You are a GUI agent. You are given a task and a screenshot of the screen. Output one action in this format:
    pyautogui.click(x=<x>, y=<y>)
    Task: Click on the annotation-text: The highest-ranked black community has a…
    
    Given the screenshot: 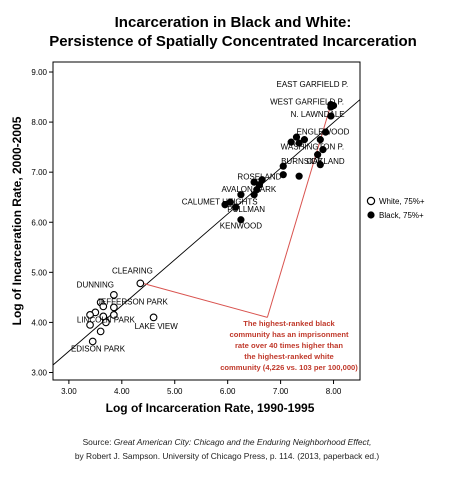 What is the action you would take?
    pyautogui.click(x=289, y=345)
    